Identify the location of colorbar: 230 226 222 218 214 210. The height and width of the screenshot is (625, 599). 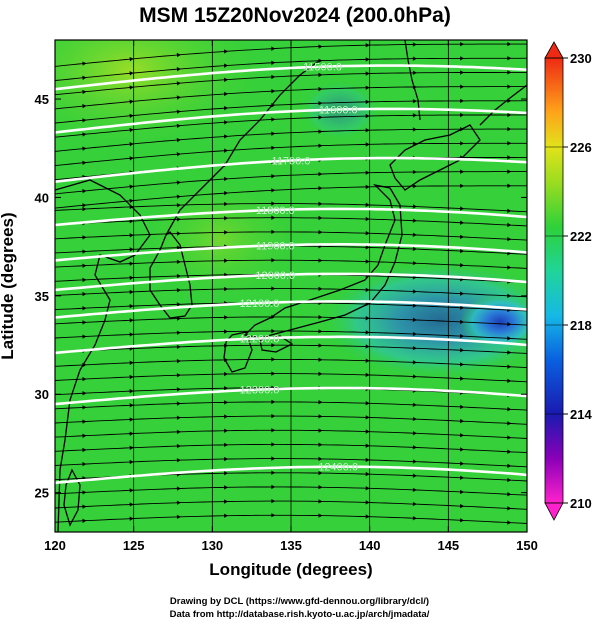
(568, 281).